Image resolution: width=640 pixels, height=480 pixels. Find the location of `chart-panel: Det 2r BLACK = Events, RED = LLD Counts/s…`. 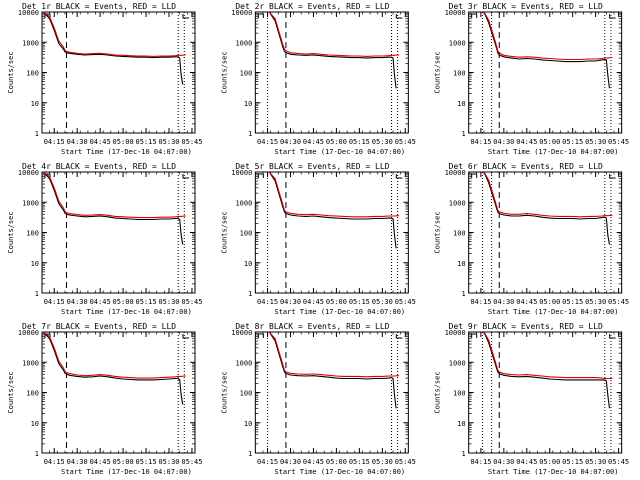

chart-panel: Det 2r BLACK = Events, RED = LLD Counts/s… is located at coordinates (317, 79).